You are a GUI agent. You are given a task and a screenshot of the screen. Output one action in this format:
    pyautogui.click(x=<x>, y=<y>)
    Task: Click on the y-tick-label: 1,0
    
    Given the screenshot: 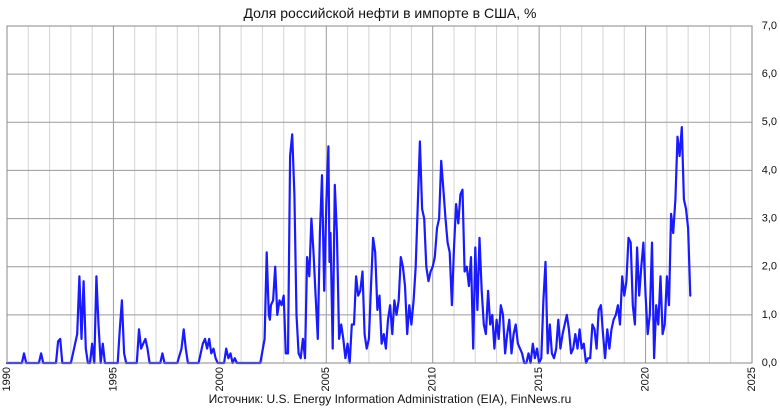 What is the action you would take?
    pyautogui.click(x=769, y=315)
    